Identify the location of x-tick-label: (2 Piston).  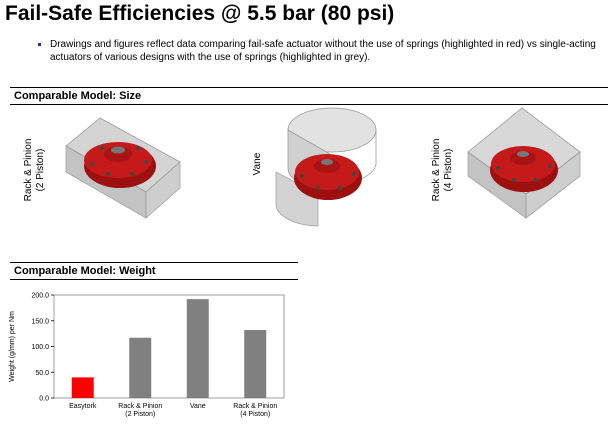
(140, 414).